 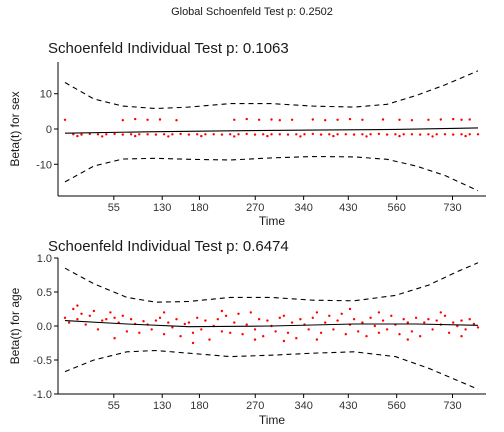 I want to click on x-tick-label: 180, so click(x=199, y=406).